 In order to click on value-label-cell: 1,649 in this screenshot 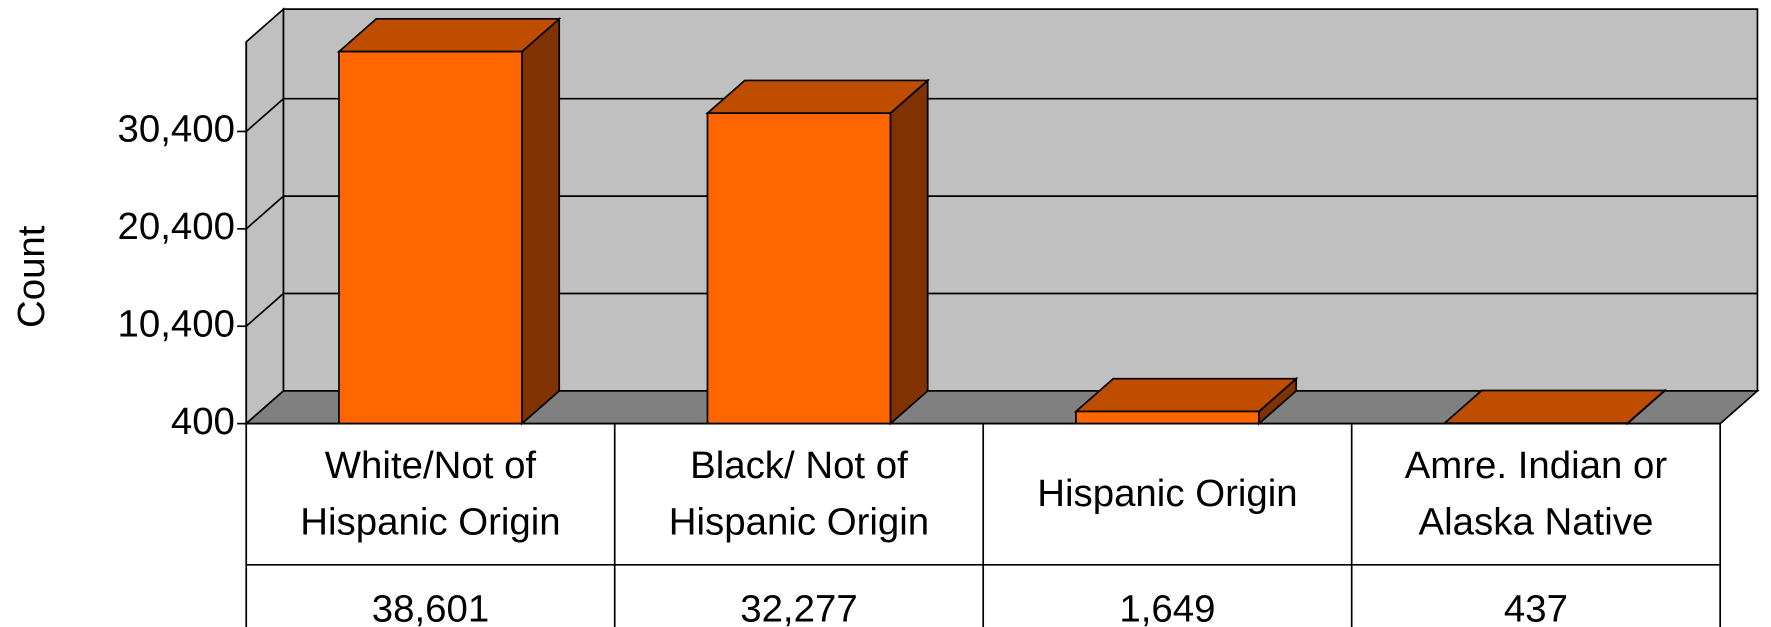, I will do `click(1167, 607)`.